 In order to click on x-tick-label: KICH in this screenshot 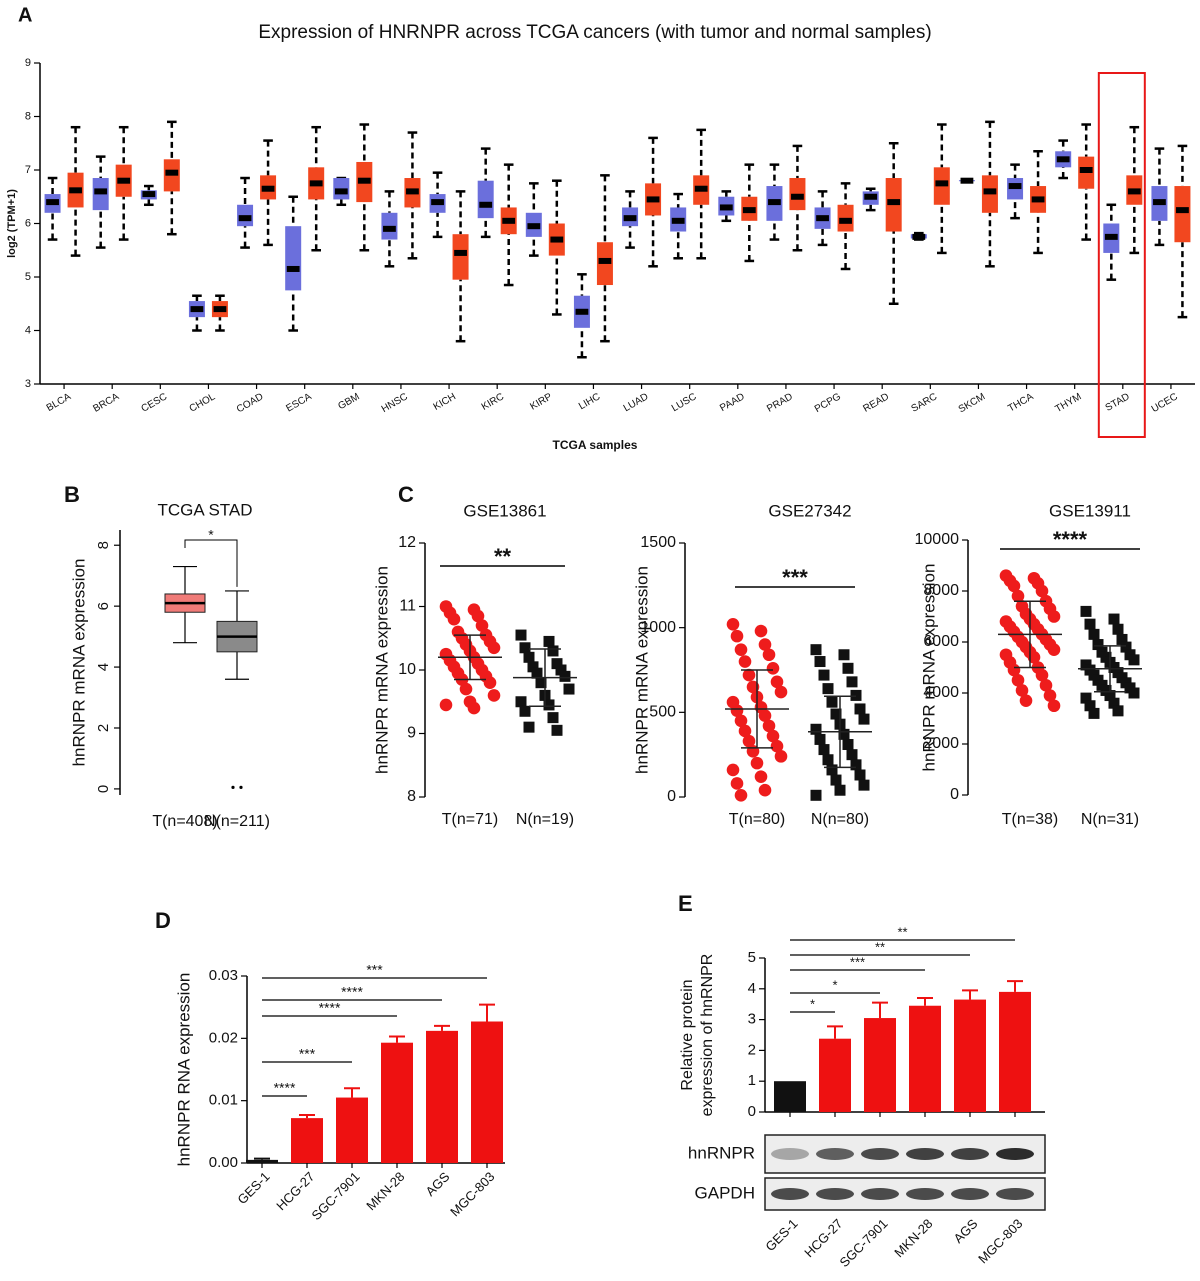, I will do `click(445, 401)`.